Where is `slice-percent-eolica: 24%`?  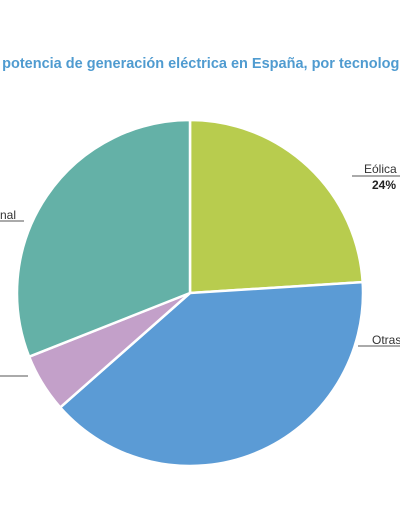
slice-percent-eolica: 24% is located at coordinates (384, 185).